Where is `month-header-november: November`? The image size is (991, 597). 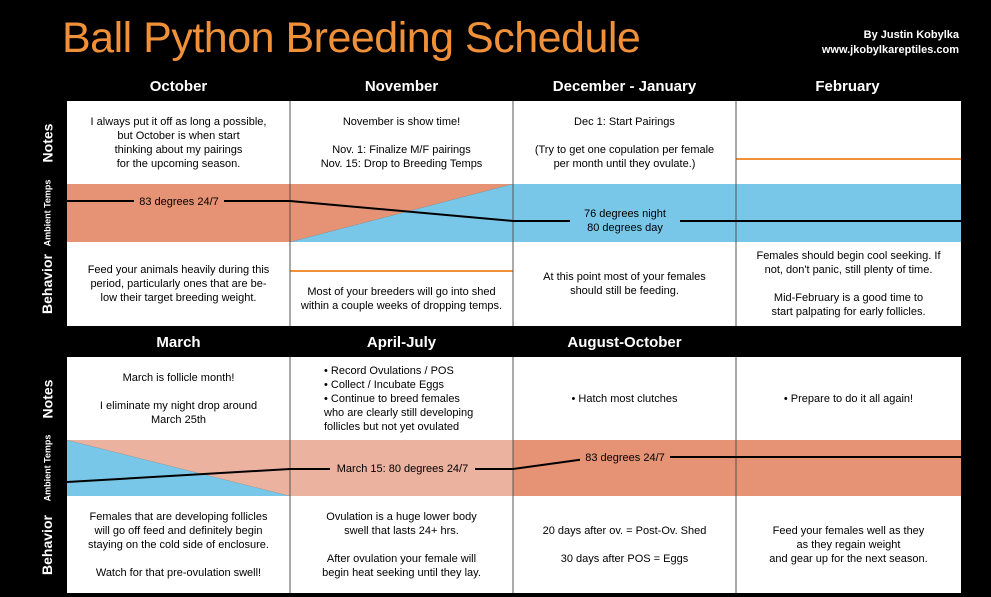
month-header-november: November is located at coordinates (401, 86).